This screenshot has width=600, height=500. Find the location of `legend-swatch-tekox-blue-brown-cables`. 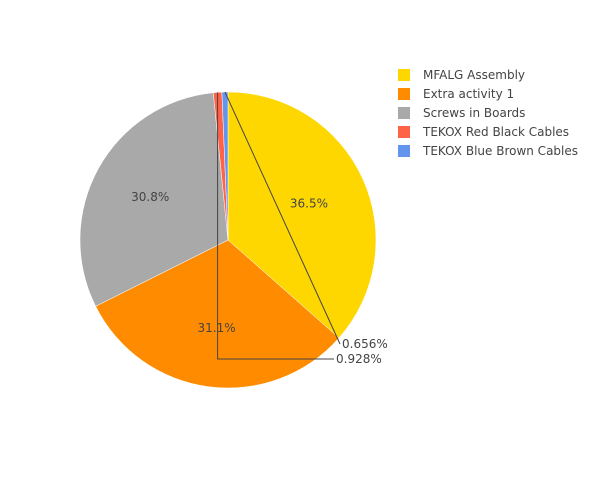

legend-swatch-tekox-blue-brown-cables is located at coordinates (404, 151).